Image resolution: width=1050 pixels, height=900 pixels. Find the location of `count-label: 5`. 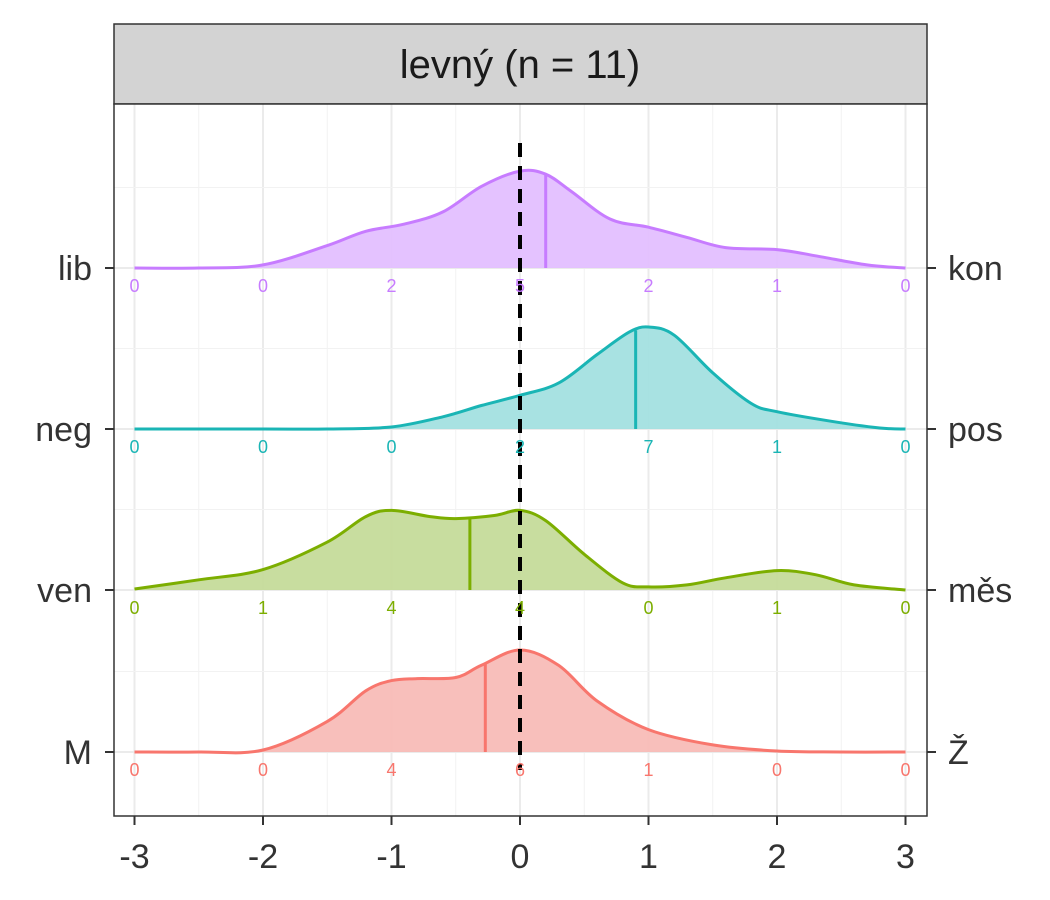

count-label: 5 is located at coordinates (520, 286).